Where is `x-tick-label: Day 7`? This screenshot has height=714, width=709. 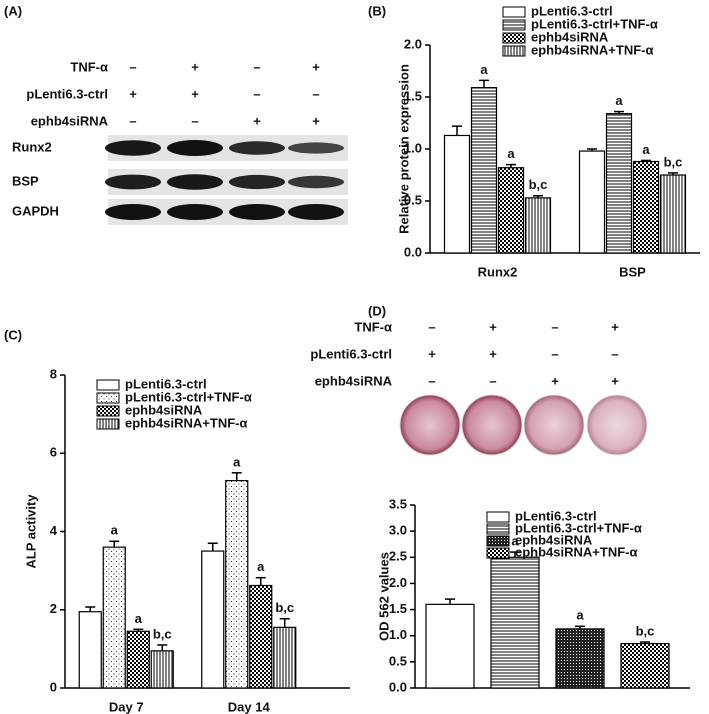 x-tick-label: Day 7 is located at coordinates (126, 706).